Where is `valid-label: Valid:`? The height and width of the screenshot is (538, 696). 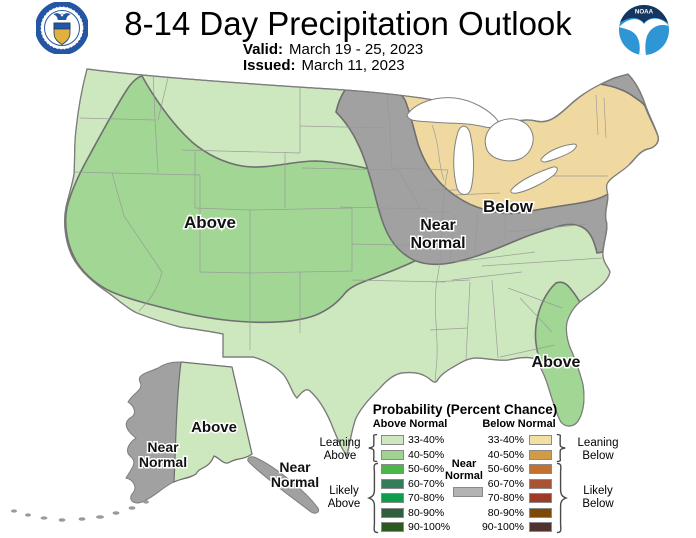 valid-label: Valid: is located at coordinates (263, 49).